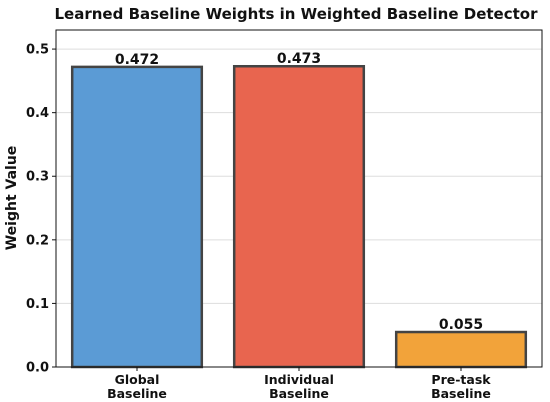 This screenshot has height=402, width=550. I want to click on bar, so click(461, 349).